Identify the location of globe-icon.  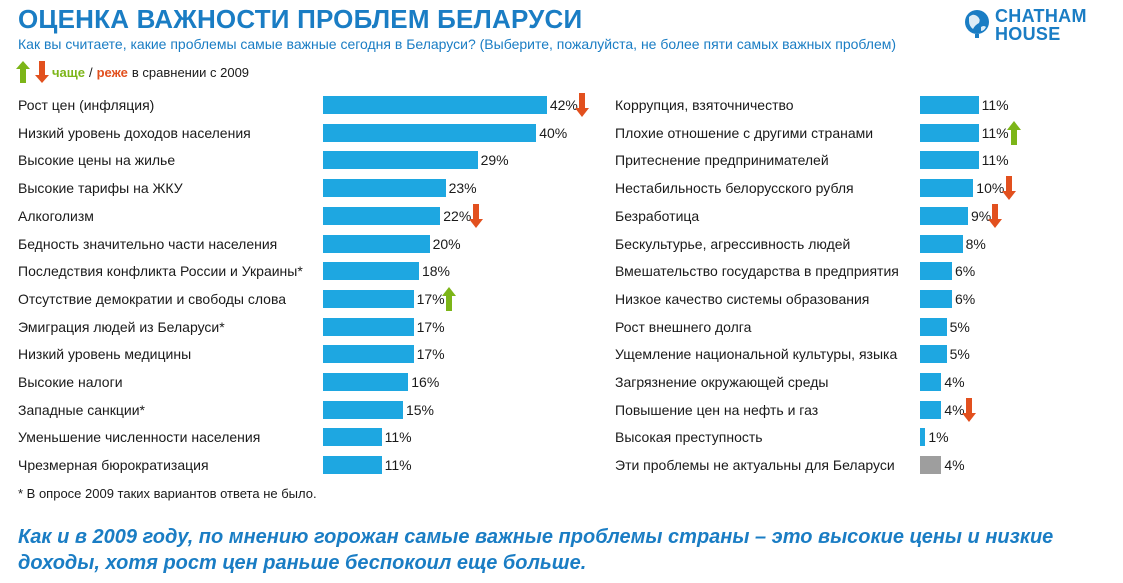
(977, 24).